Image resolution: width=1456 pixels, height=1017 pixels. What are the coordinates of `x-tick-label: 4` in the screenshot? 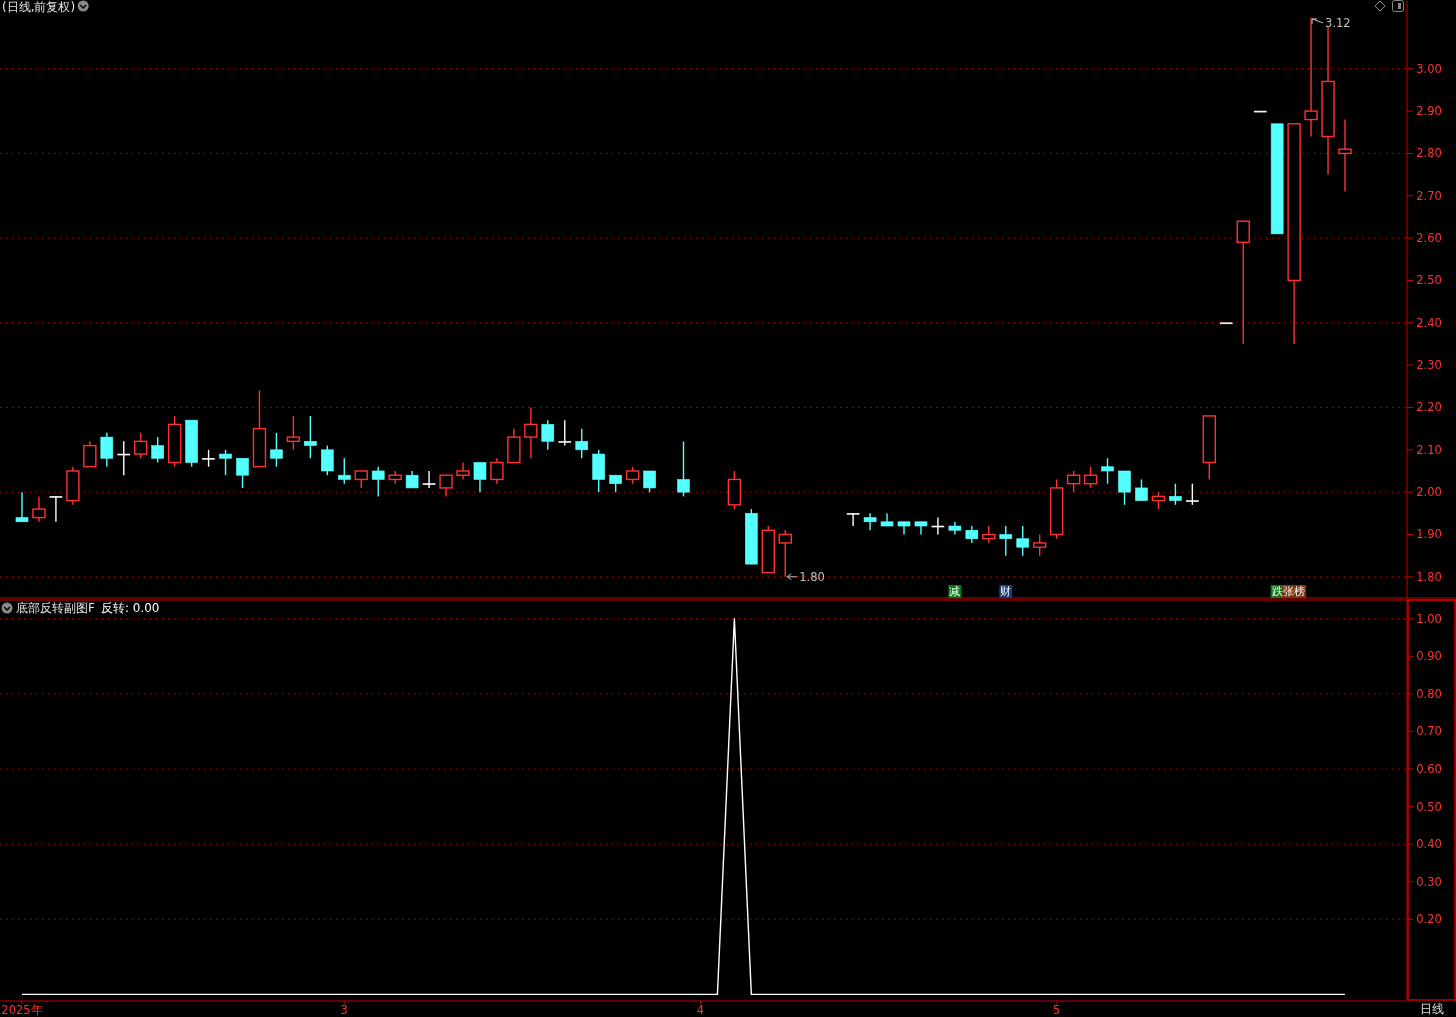 It's located at (700, 1010).